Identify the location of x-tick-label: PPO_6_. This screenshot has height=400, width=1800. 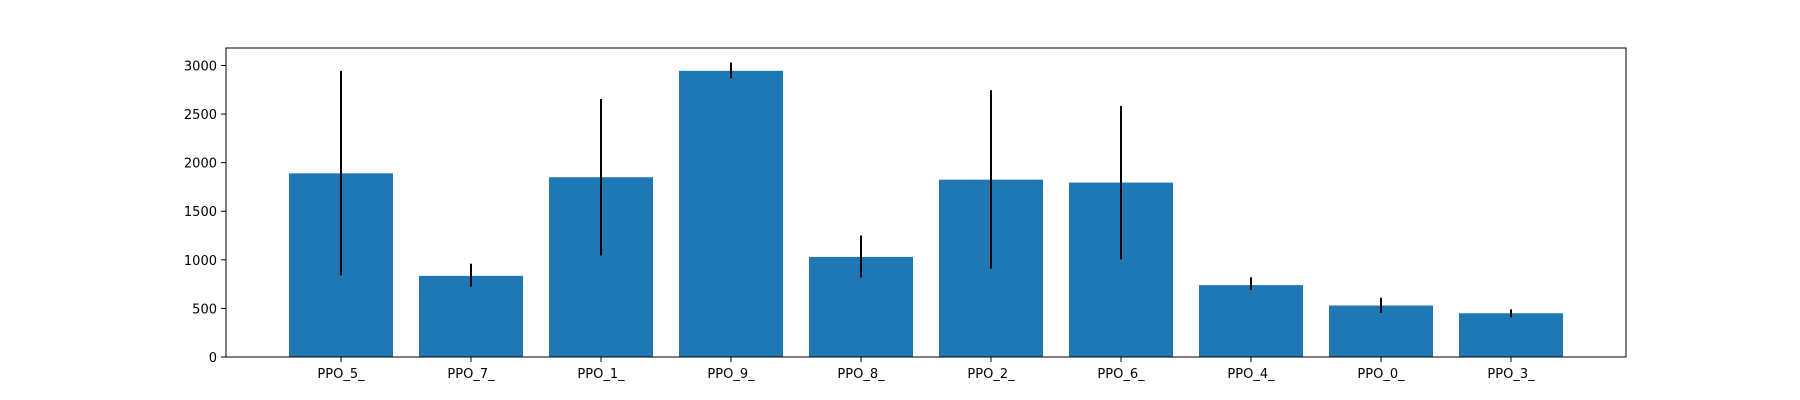
(1121, 374).